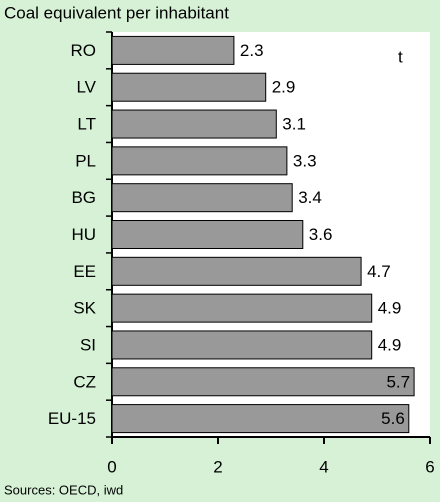 This screenshot has width=440, height=502. Describe the element at coordinates (398, 381) in the screenshot. I see `value-label: 5.7` at that location.